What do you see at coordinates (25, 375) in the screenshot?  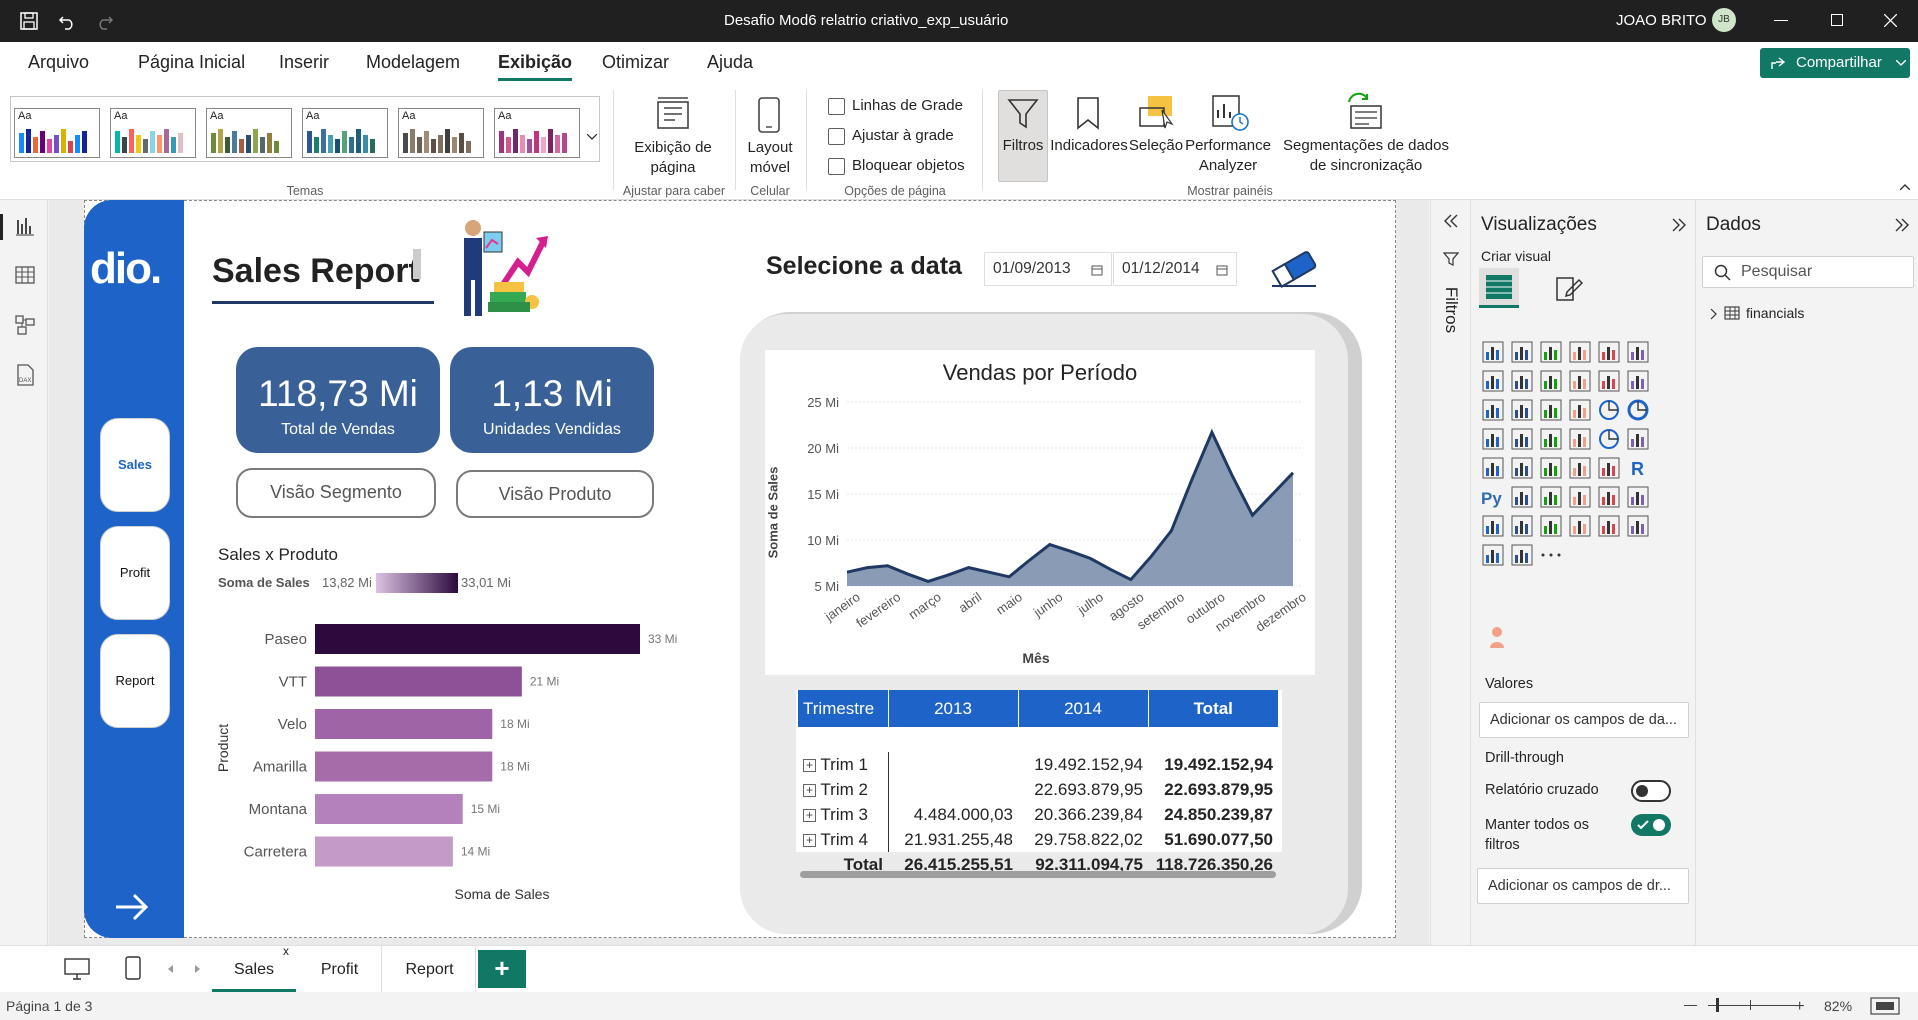 I see `dax-query-icon: DAX` at bounding box center [25, 375].